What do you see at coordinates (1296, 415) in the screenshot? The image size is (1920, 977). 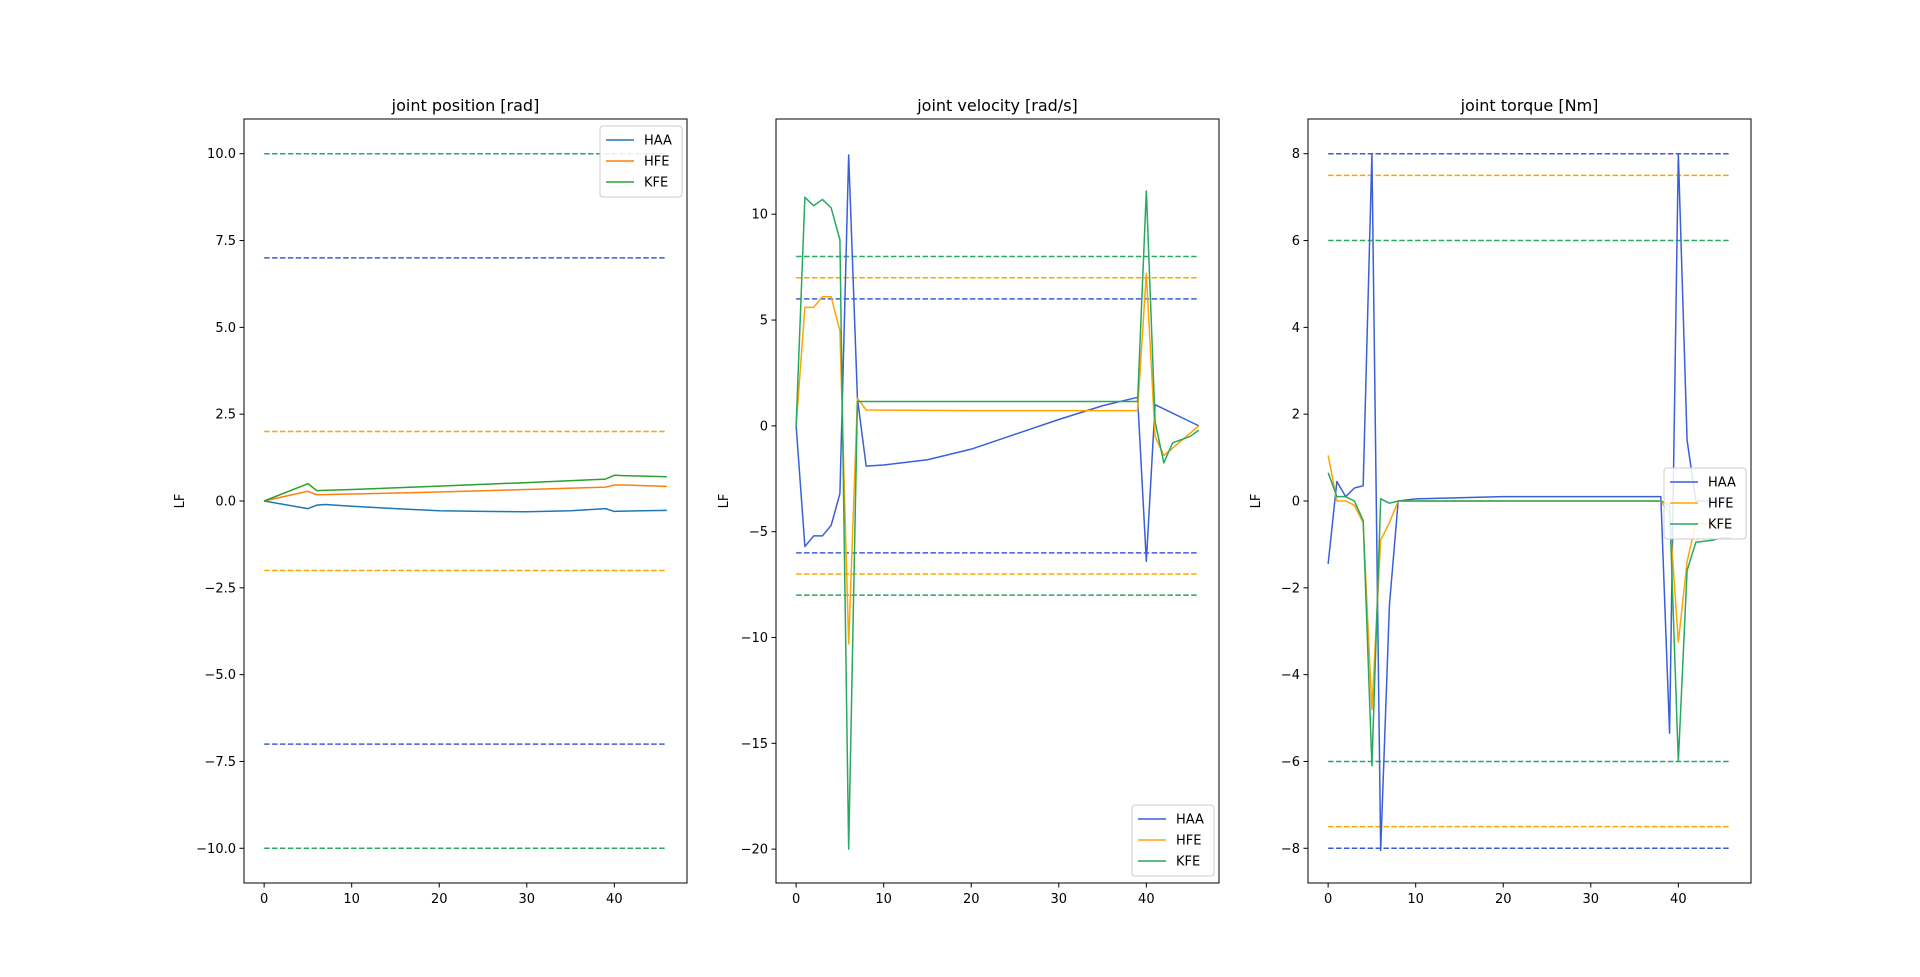 I see `y-tick-label: 2` at bounding box center [1296, 415].